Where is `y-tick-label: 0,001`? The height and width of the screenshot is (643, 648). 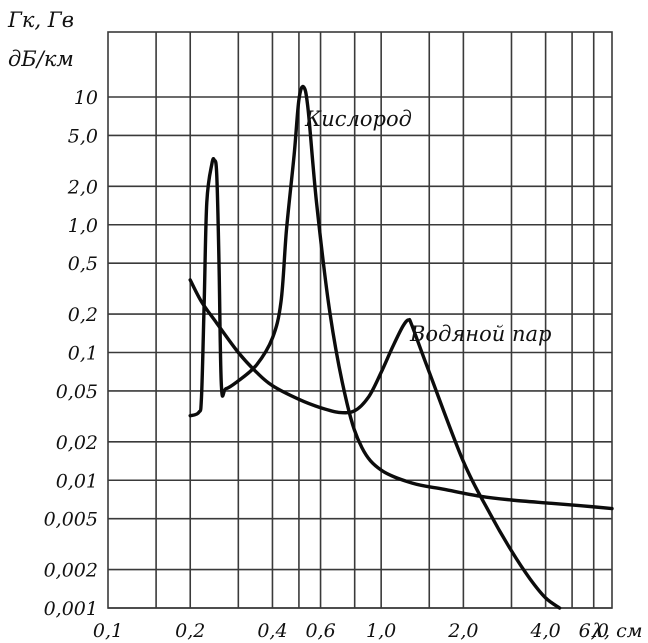
y-tick-label: 0,001 is located at coordinates (71, 609).